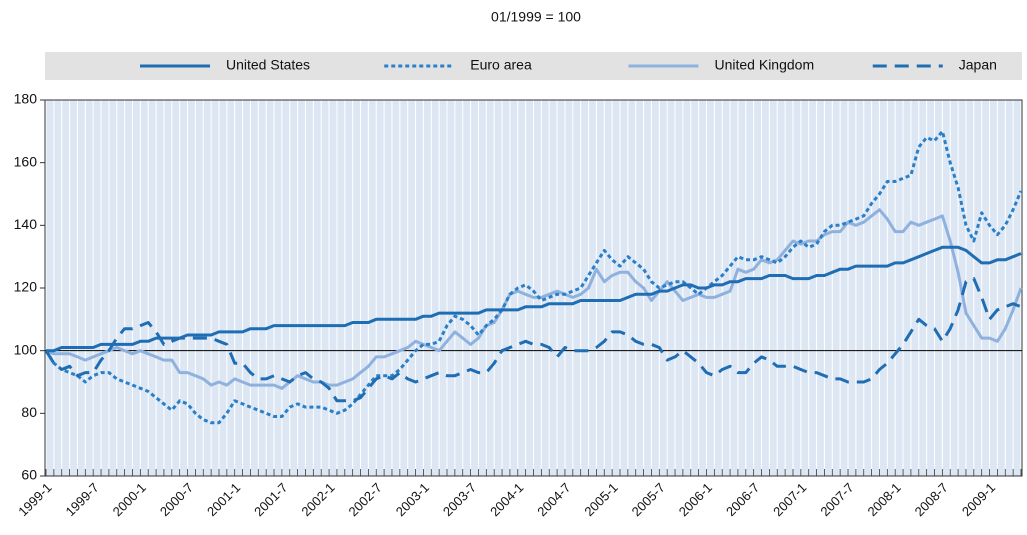 This screenshot has width=1027, height=535. I want to click on legend-label: United States, so click(268, 65).